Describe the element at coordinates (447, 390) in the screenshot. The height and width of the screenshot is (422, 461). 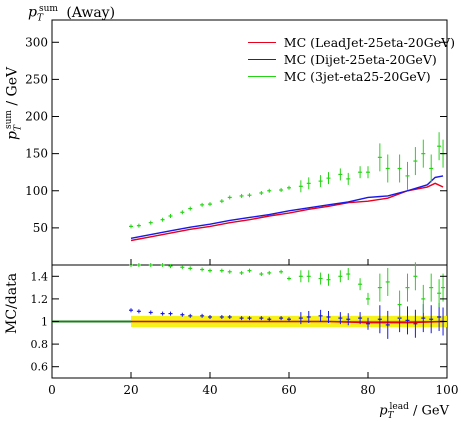
I see `x-tick-label: 100` at that location.